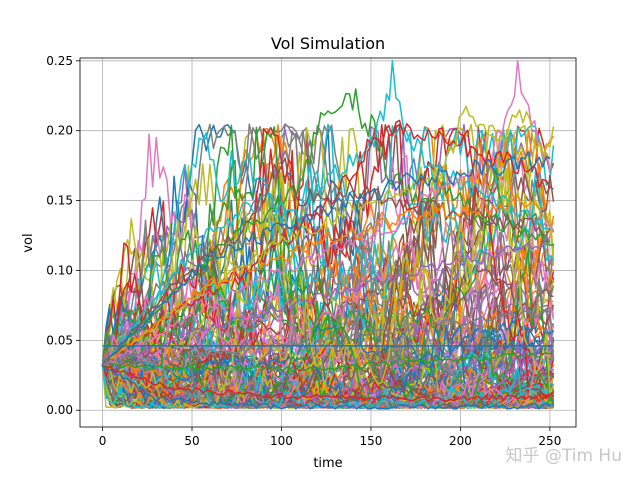 Image resolution: width=640 pixels, height=480 pixels. Describe the element at coordinates (563, 456) in the screenshot. I see `watermark-text: 知乎 @Tim Hu` at that location.